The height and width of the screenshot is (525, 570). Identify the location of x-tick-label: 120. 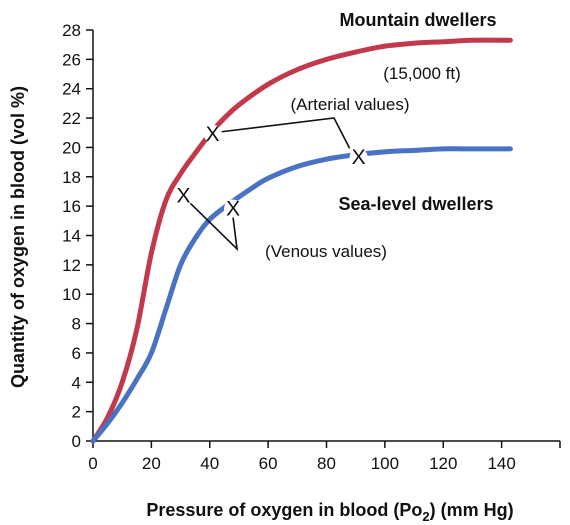
(443, 463).